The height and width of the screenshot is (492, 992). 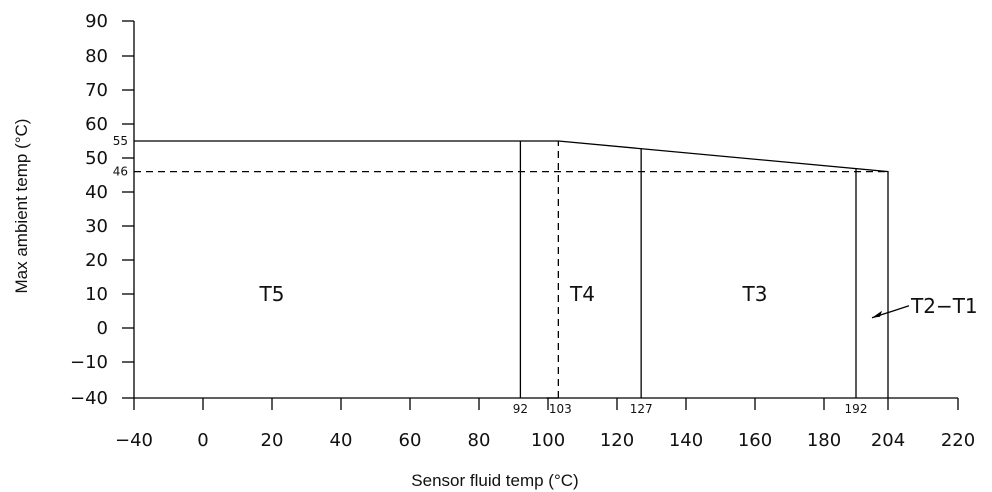 I want to click on x-tick-label: 160, so click(x=755, y=440).